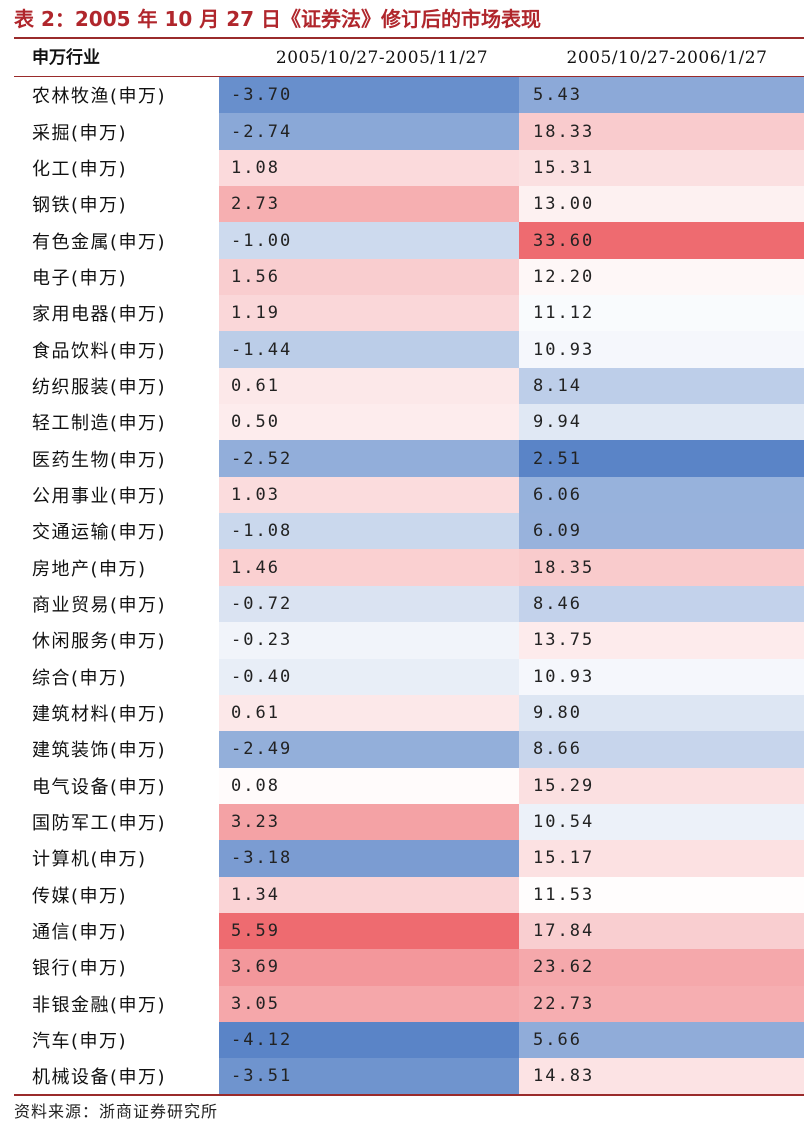 The image size is (807, 1129). Describe the element at coordinates (409, 1095) in the screenshot. I see `bottom-rule` at that location.